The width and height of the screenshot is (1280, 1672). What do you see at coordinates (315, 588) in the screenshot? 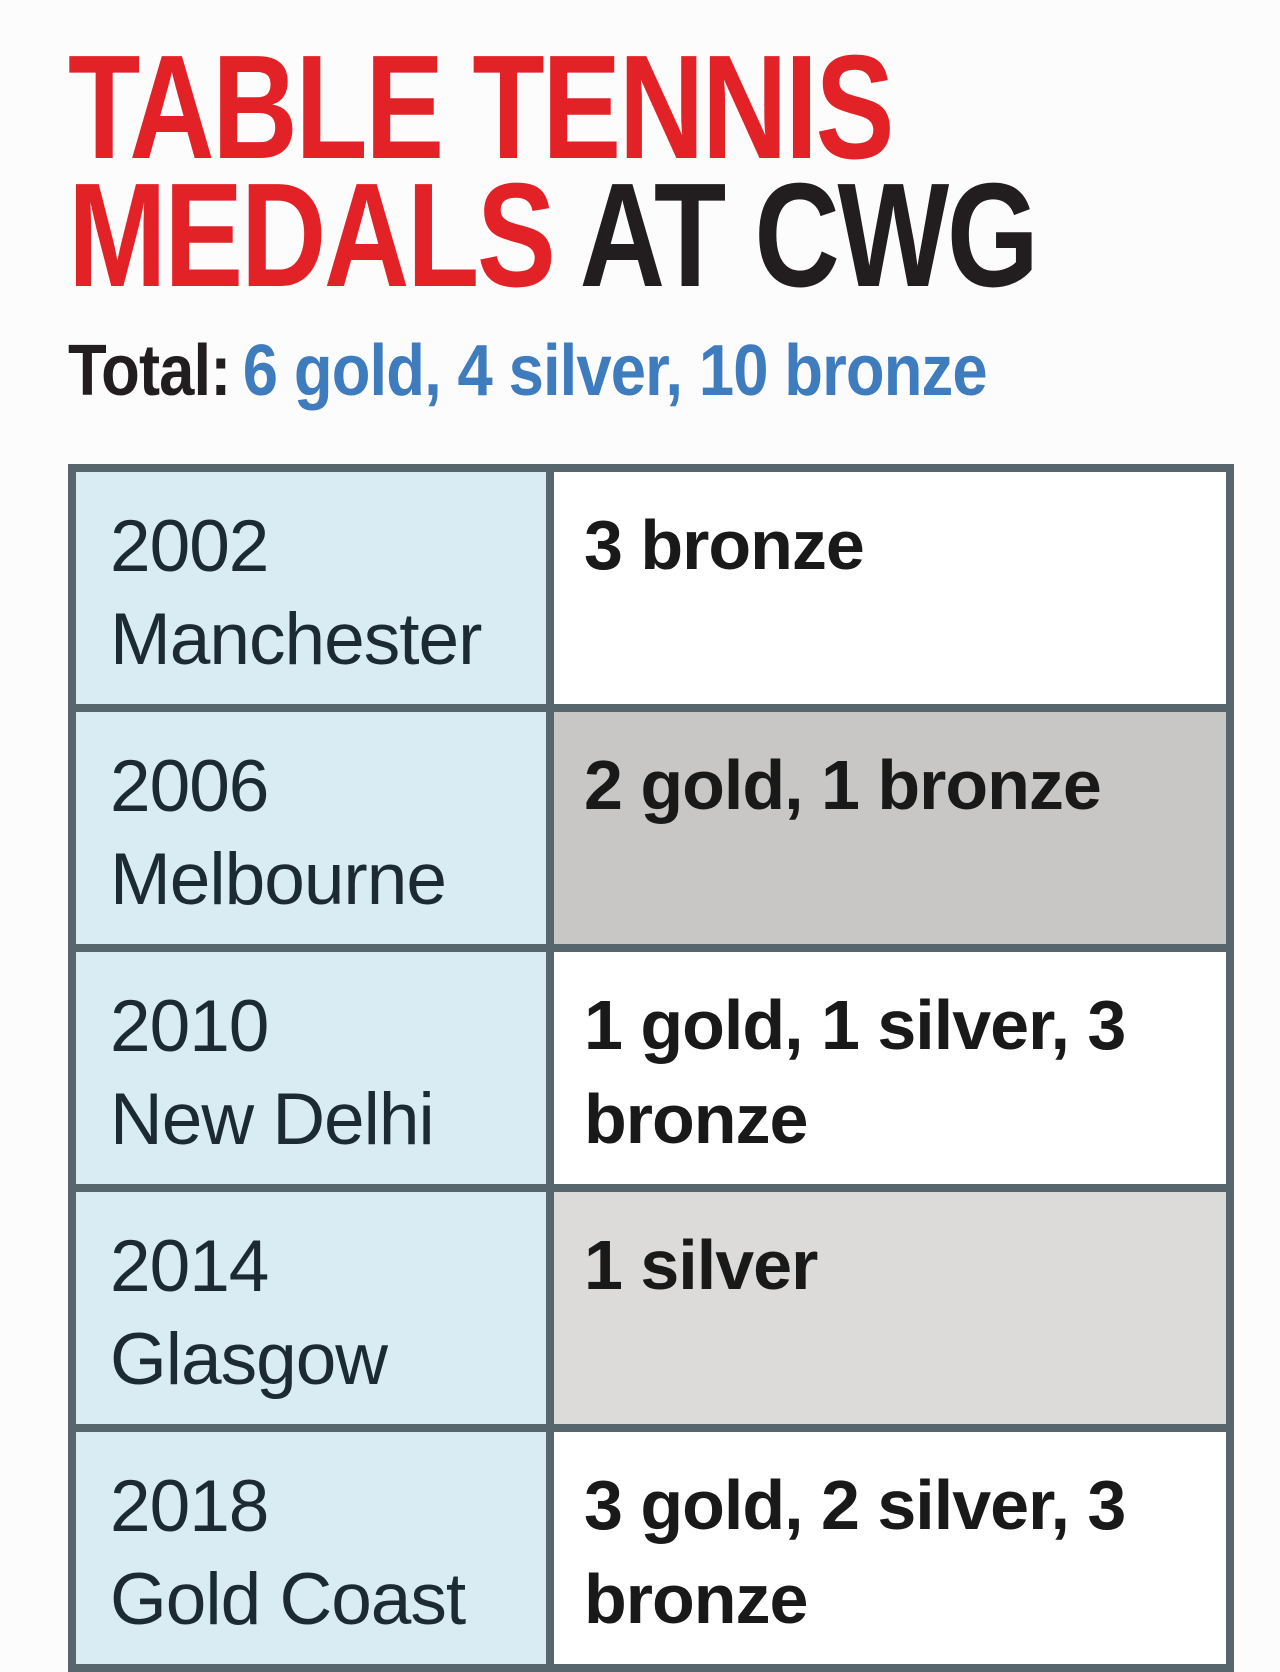
I see `year-cell: 2002 Manchester` at bounding box center [315, 588].